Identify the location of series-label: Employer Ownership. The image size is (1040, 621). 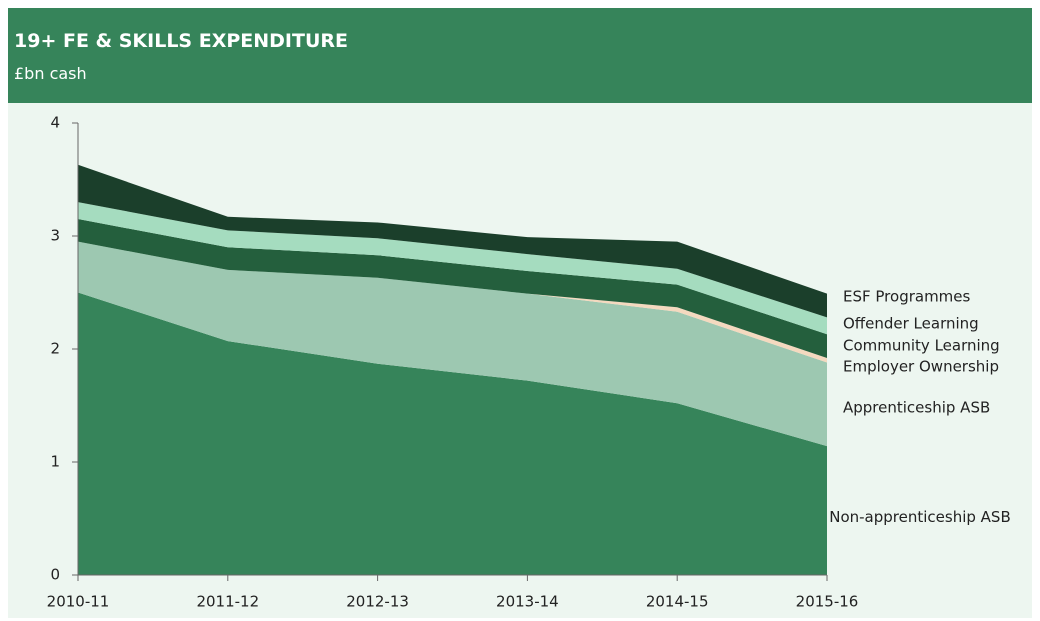
(921, 367).